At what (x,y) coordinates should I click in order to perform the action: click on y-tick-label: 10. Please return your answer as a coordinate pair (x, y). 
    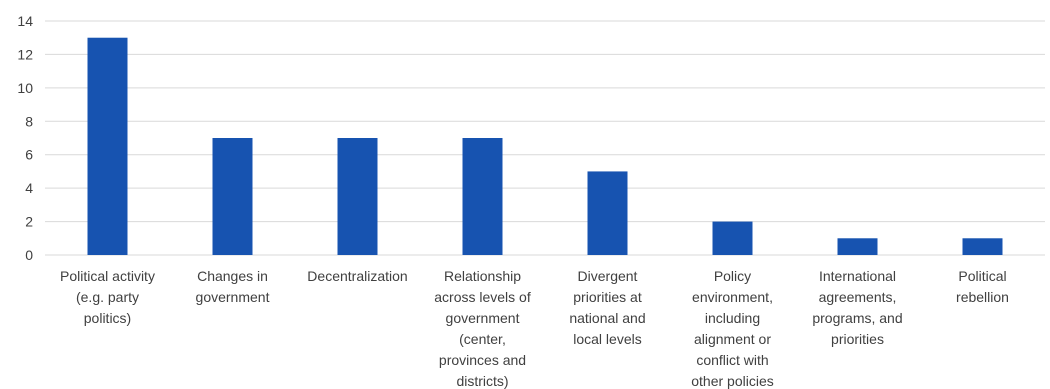
    Looking at the image, I should click on (25, 88).